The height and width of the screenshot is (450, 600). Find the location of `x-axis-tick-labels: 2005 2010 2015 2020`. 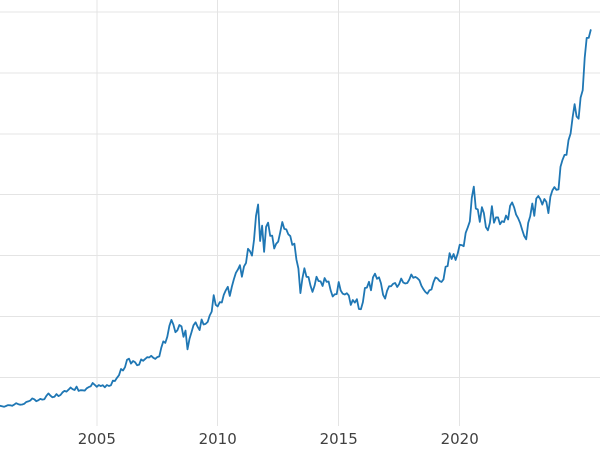

x-axis-tick-labels: 2005 2010 2015 2020 is located at coordinates (278, 439).